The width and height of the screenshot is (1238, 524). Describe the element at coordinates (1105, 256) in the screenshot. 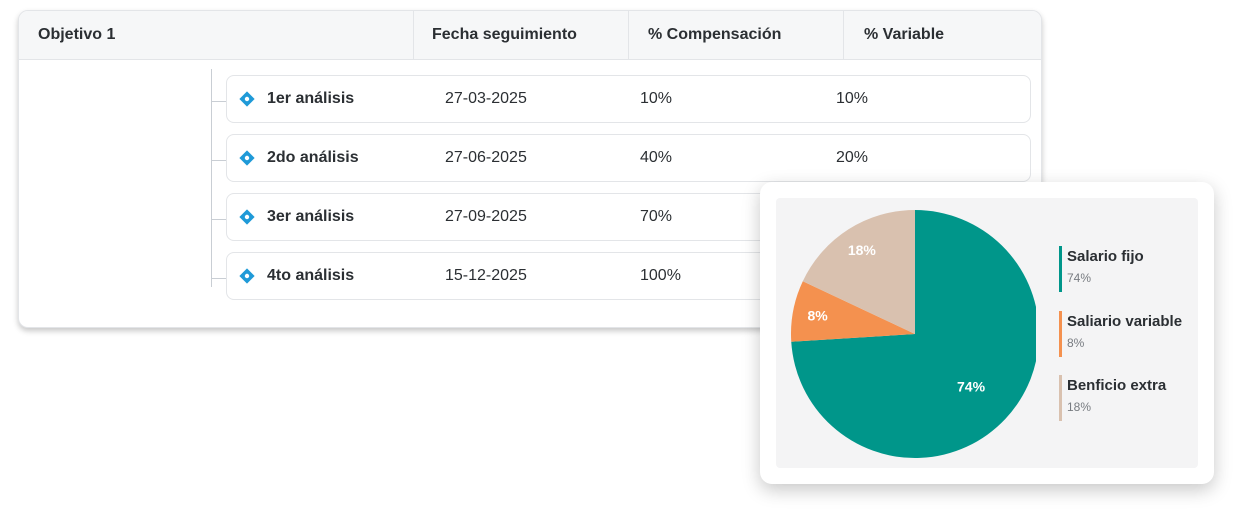

I see `legend-label: Salario fijo` at that location.